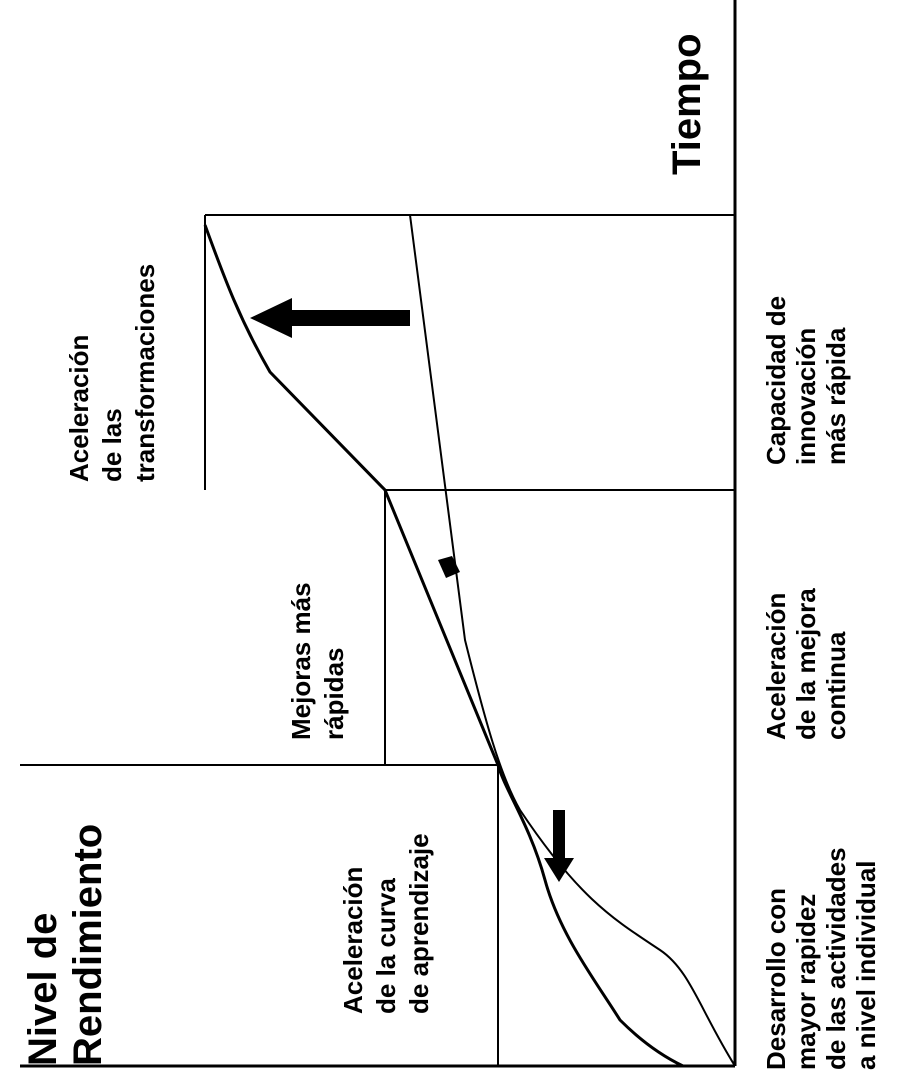 The height and width of the screenshot is (1078, 904). I want to click on stage-label-1: Aceleración de la curva de aprendizaje, so click(386, 923).